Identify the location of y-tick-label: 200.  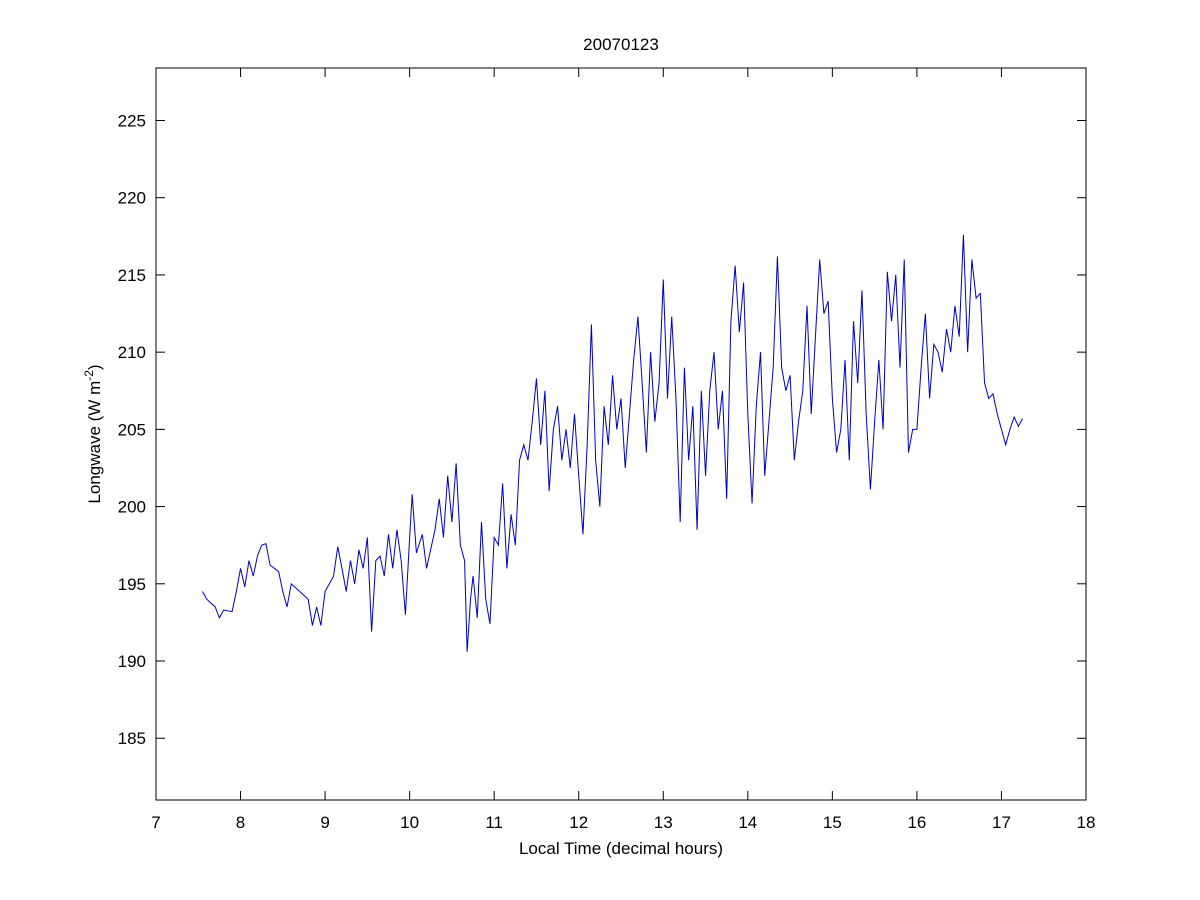
(132, 507).